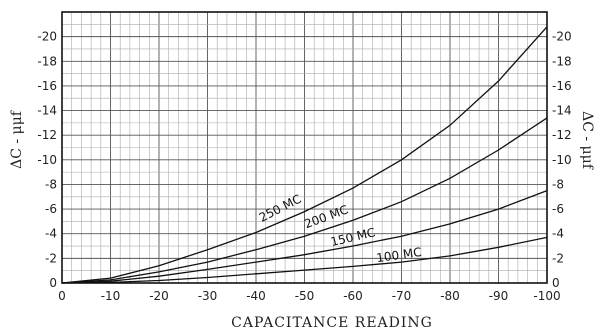 The image size is (604, 333). What do you see at coordinates (562, 111) in the screenshot?
I see `y-tick-label-right: -14` at bounding box center [562, 111].